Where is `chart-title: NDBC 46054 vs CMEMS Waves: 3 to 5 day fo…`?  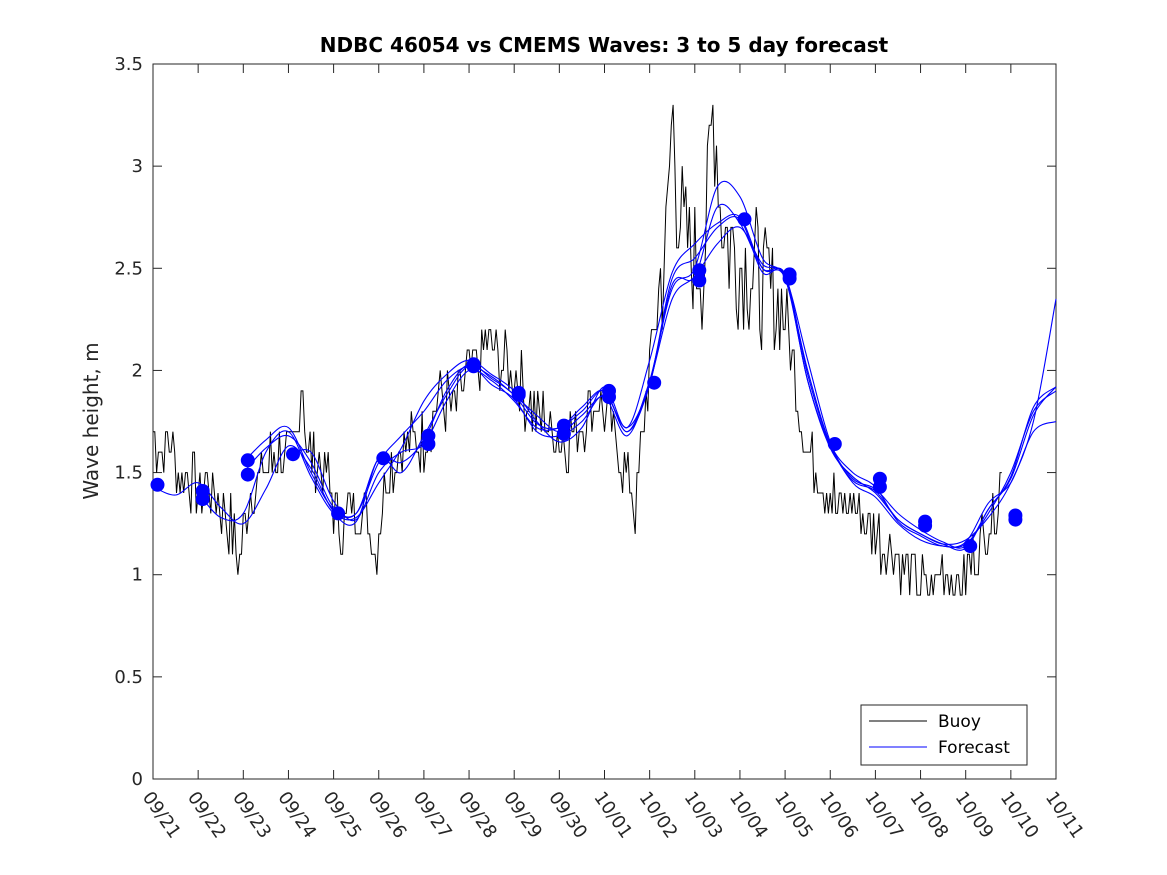
chart-title: NDBC 46054 vs CMEMS Waves: 3 to 5 day fo… is located at coordinates (604, 45).